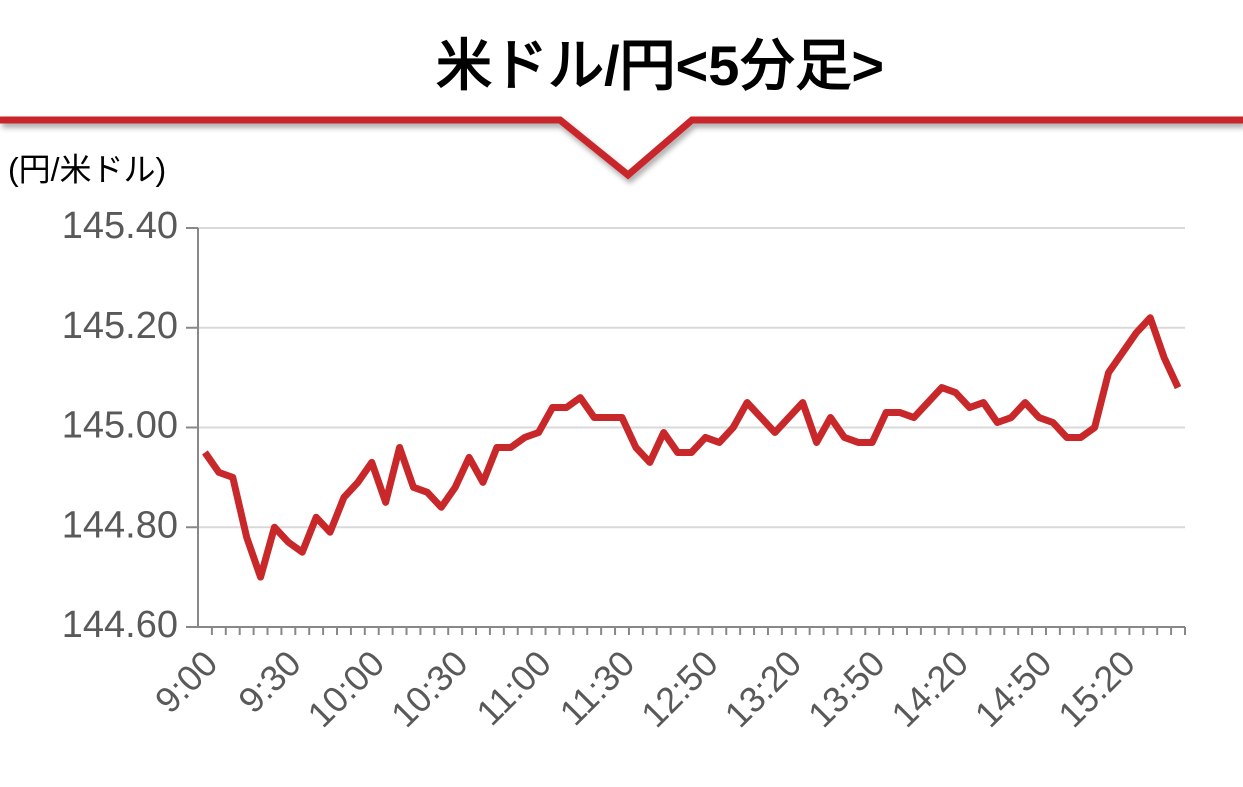 This screenshot has height=787, width=1243. Describe the element at coordinates (513, 687) in the screenshot. I see `x-tick-label: 11:00` at that location.